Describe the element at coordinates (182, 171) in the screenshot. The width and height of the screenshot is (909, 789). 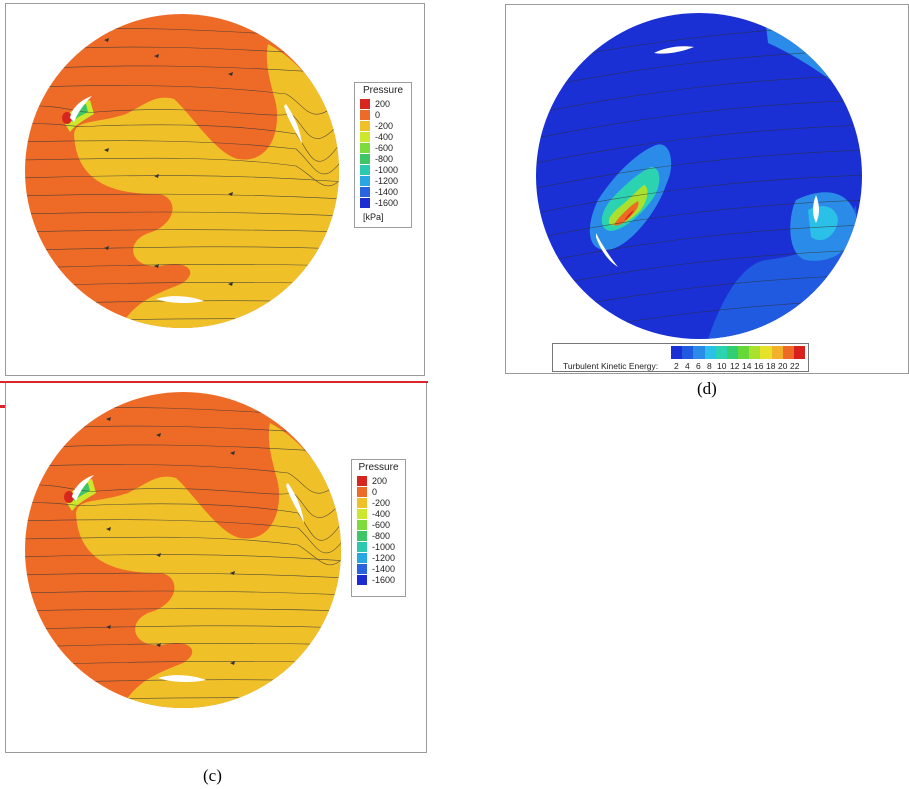
I see `pressure-contour-plot-top` at that location.